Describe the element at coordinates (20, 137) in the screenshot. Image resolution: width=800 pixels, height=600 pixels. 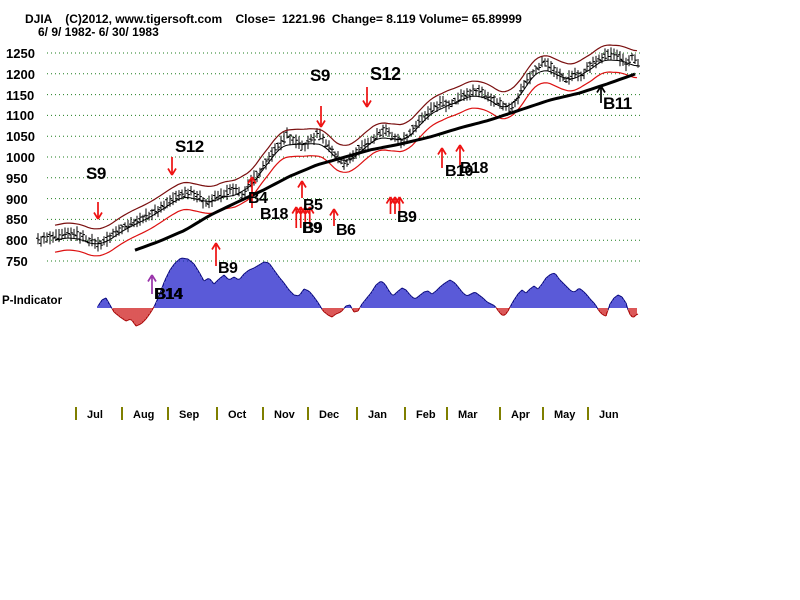
I see `y-axis-label: 1050` at that location.